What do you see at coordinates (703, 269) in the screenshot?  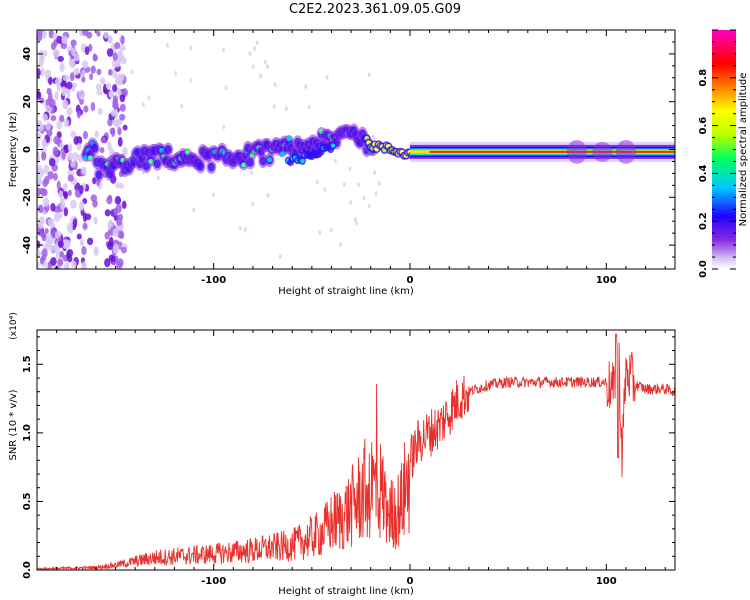 I see `colorbar-tick-label: 0.0` at bounding box center [703, 269].